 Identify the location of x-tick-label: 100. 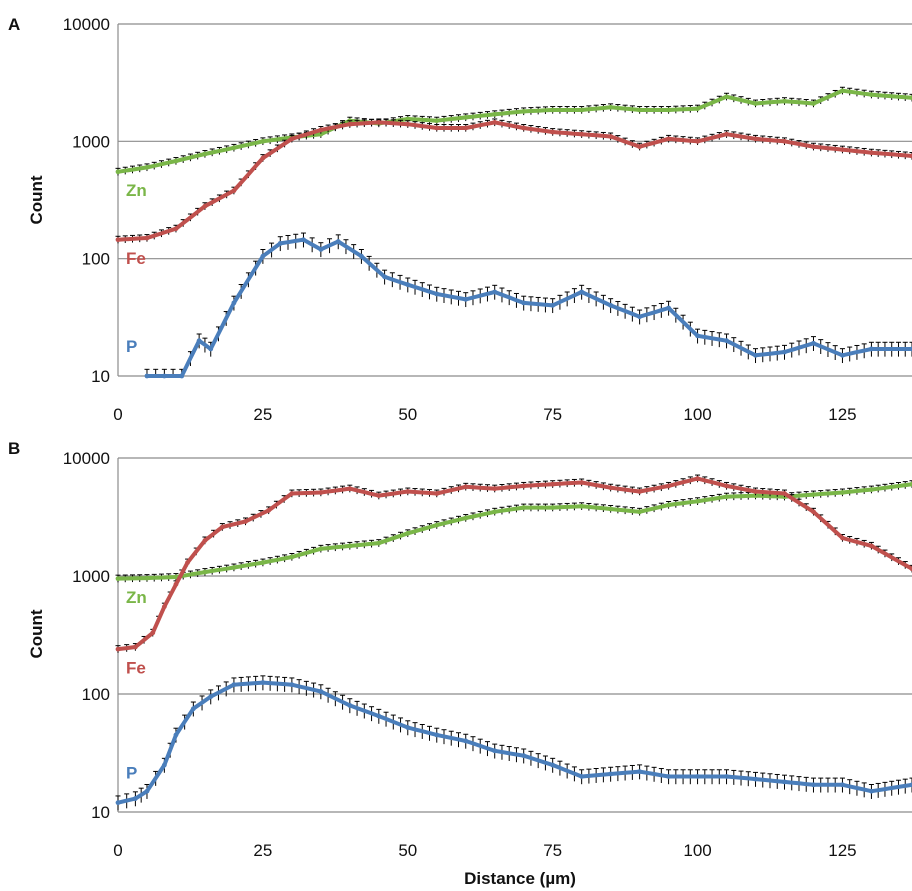
(697, 414).